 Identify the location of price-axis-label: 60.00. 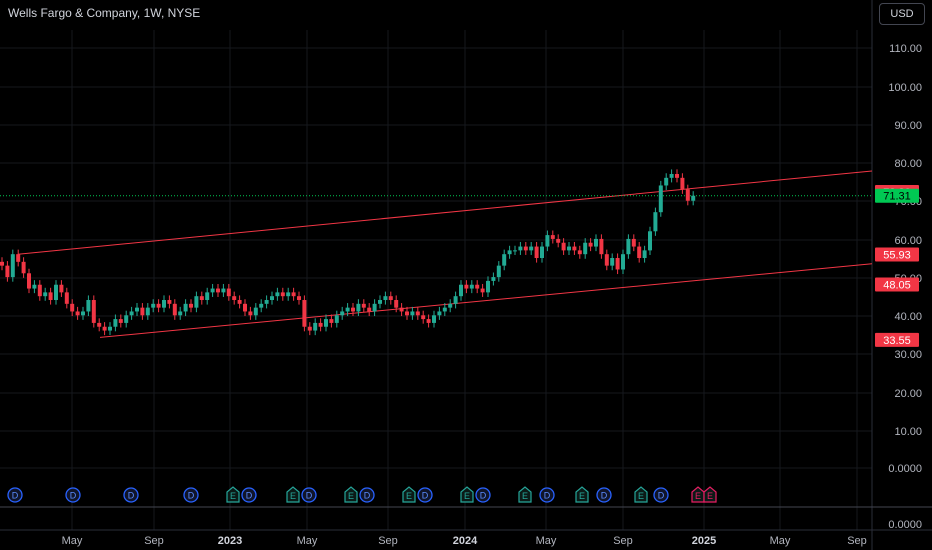
(908, 241).